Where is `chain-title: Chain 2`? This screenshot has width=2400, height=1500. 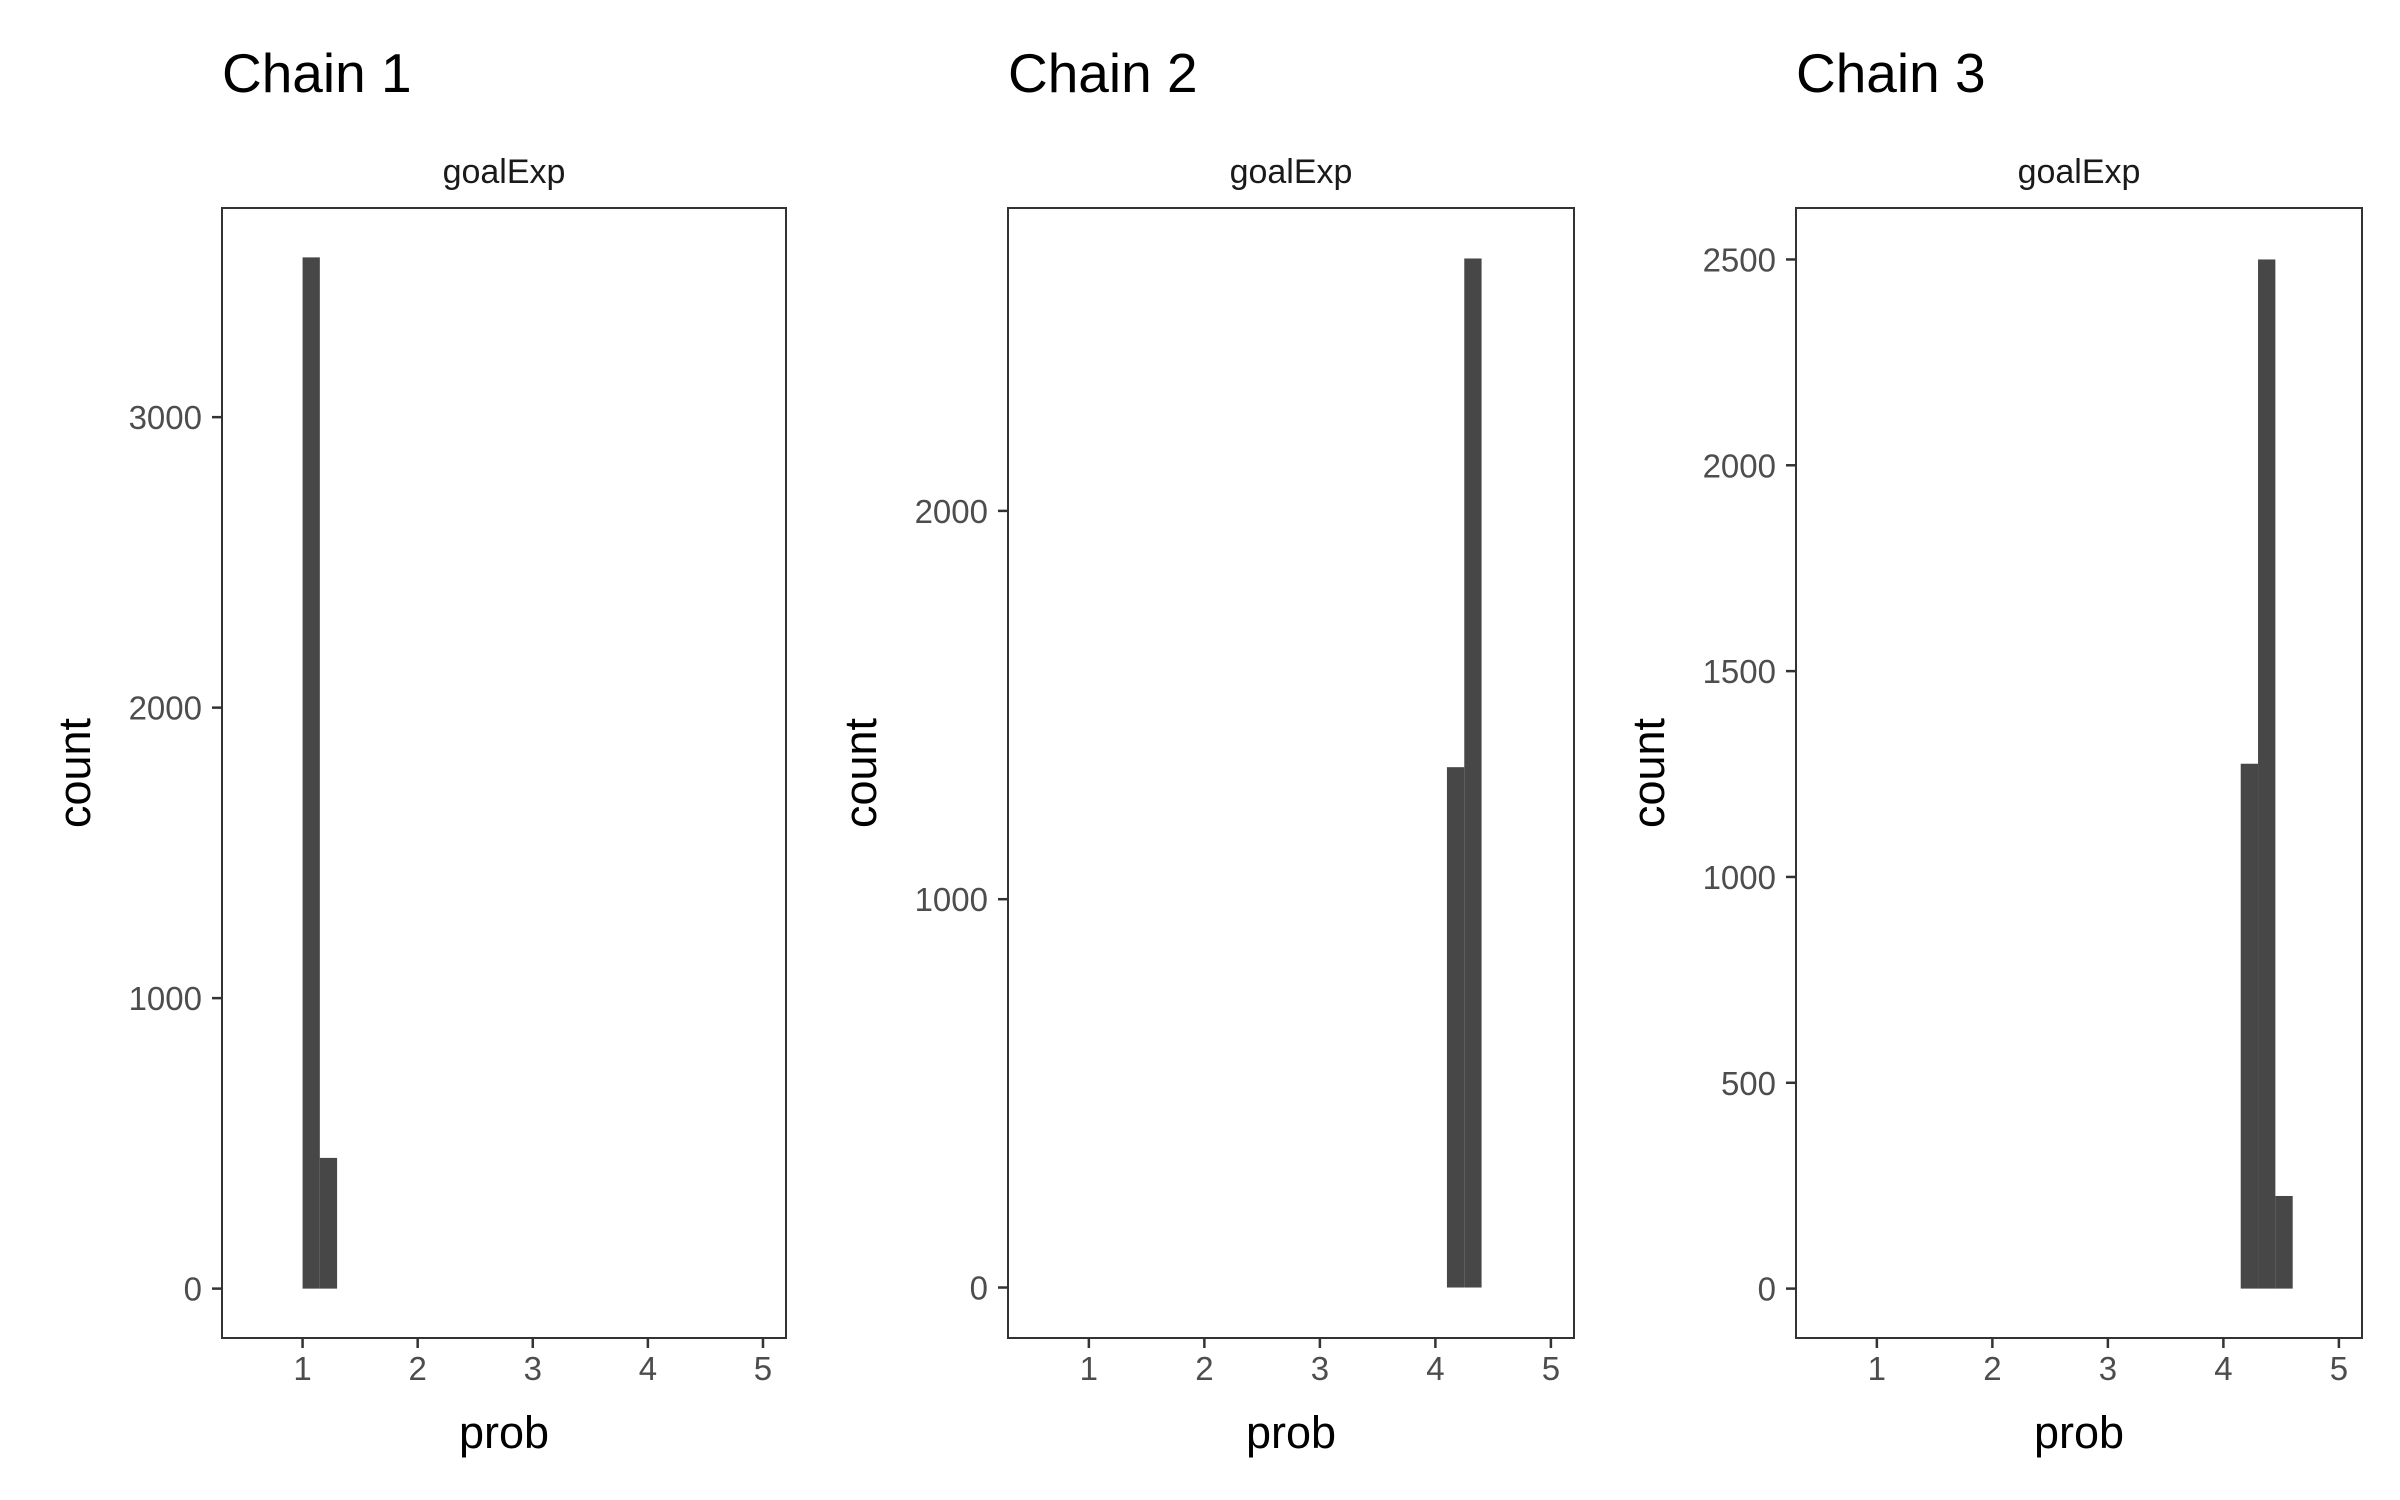
chain-title: Chain 2 is located at coordinates (1103, 73).